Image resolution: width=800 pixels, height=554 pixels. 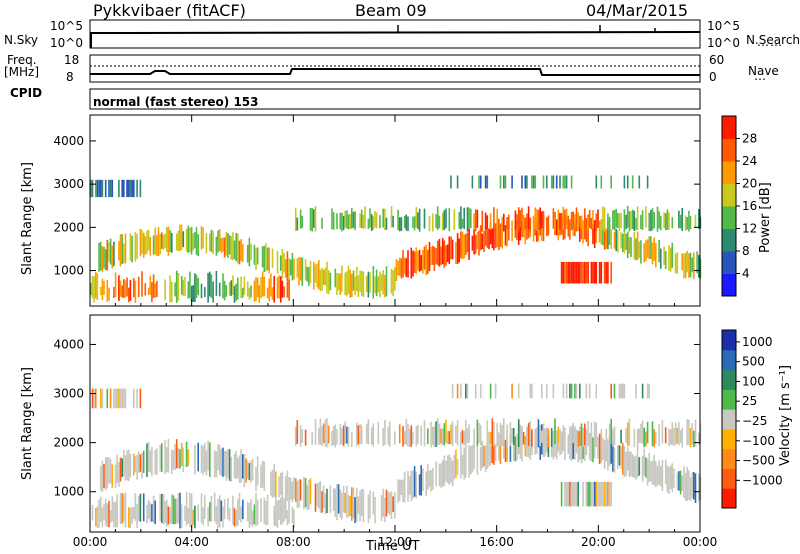 What do you see at coordinates (66, 26) in the screenshot?
I see `nsky-tick-top: 10^5` at bounding box center [66, 26].